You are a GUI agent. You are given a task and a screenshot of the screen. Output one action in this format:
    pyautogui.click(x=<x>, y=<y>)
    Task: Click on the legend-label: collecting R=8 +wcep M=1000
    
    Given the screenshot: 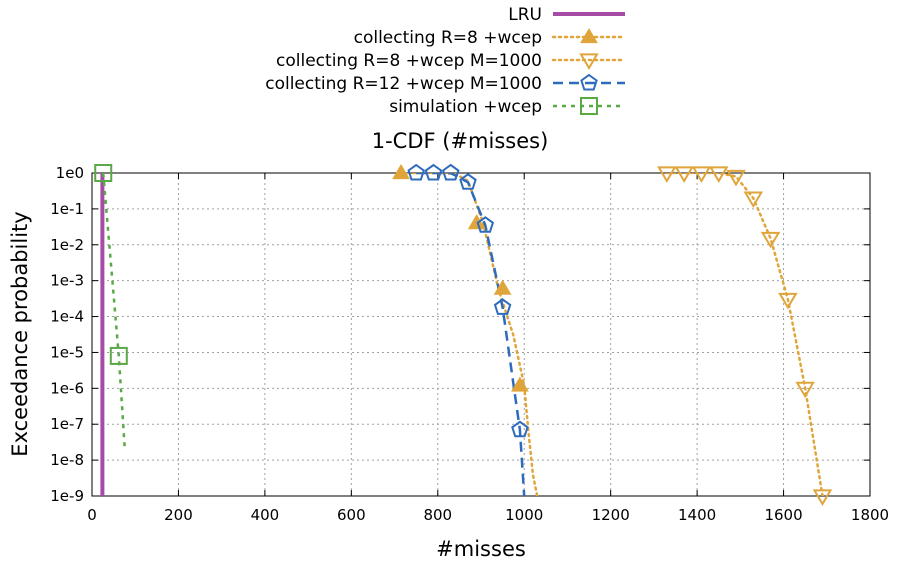 What is the action you would take?
    pyautogui.click(x=409, y=61)
    